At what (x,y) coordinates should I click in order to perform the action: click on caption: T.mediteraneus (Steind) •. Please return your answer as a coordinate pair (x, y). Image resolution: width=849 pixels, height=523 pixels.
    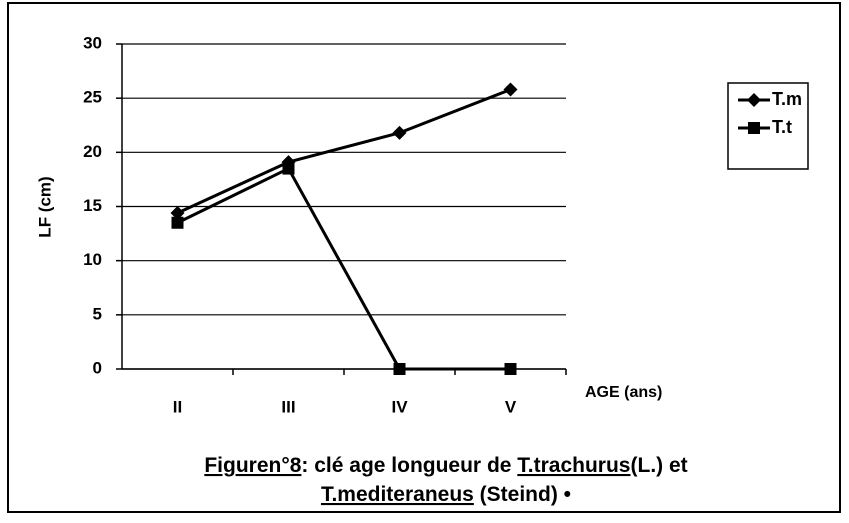
    Looking at the image, I should click on (446, 494).